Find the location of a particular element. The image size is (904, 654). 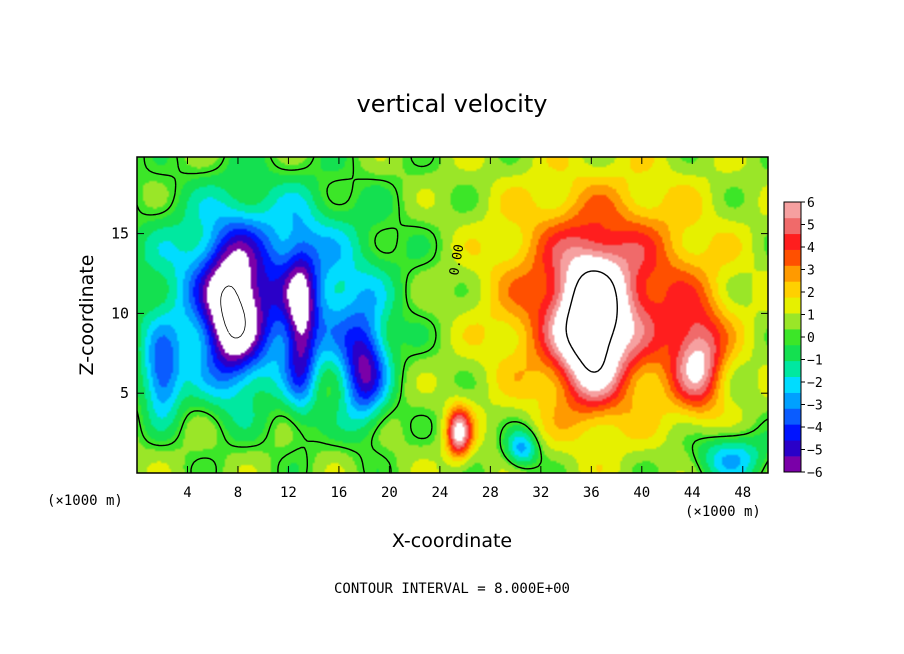

x-tick-label: 36 is located at coordinates (591, 493).